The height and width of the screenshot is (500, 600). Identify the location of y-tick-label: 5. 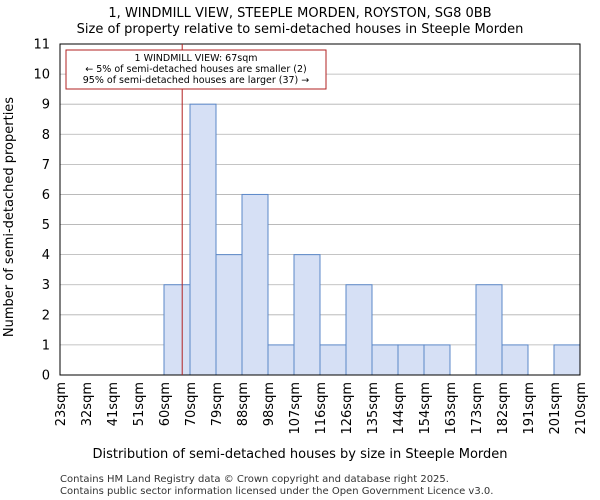
(46, 225).